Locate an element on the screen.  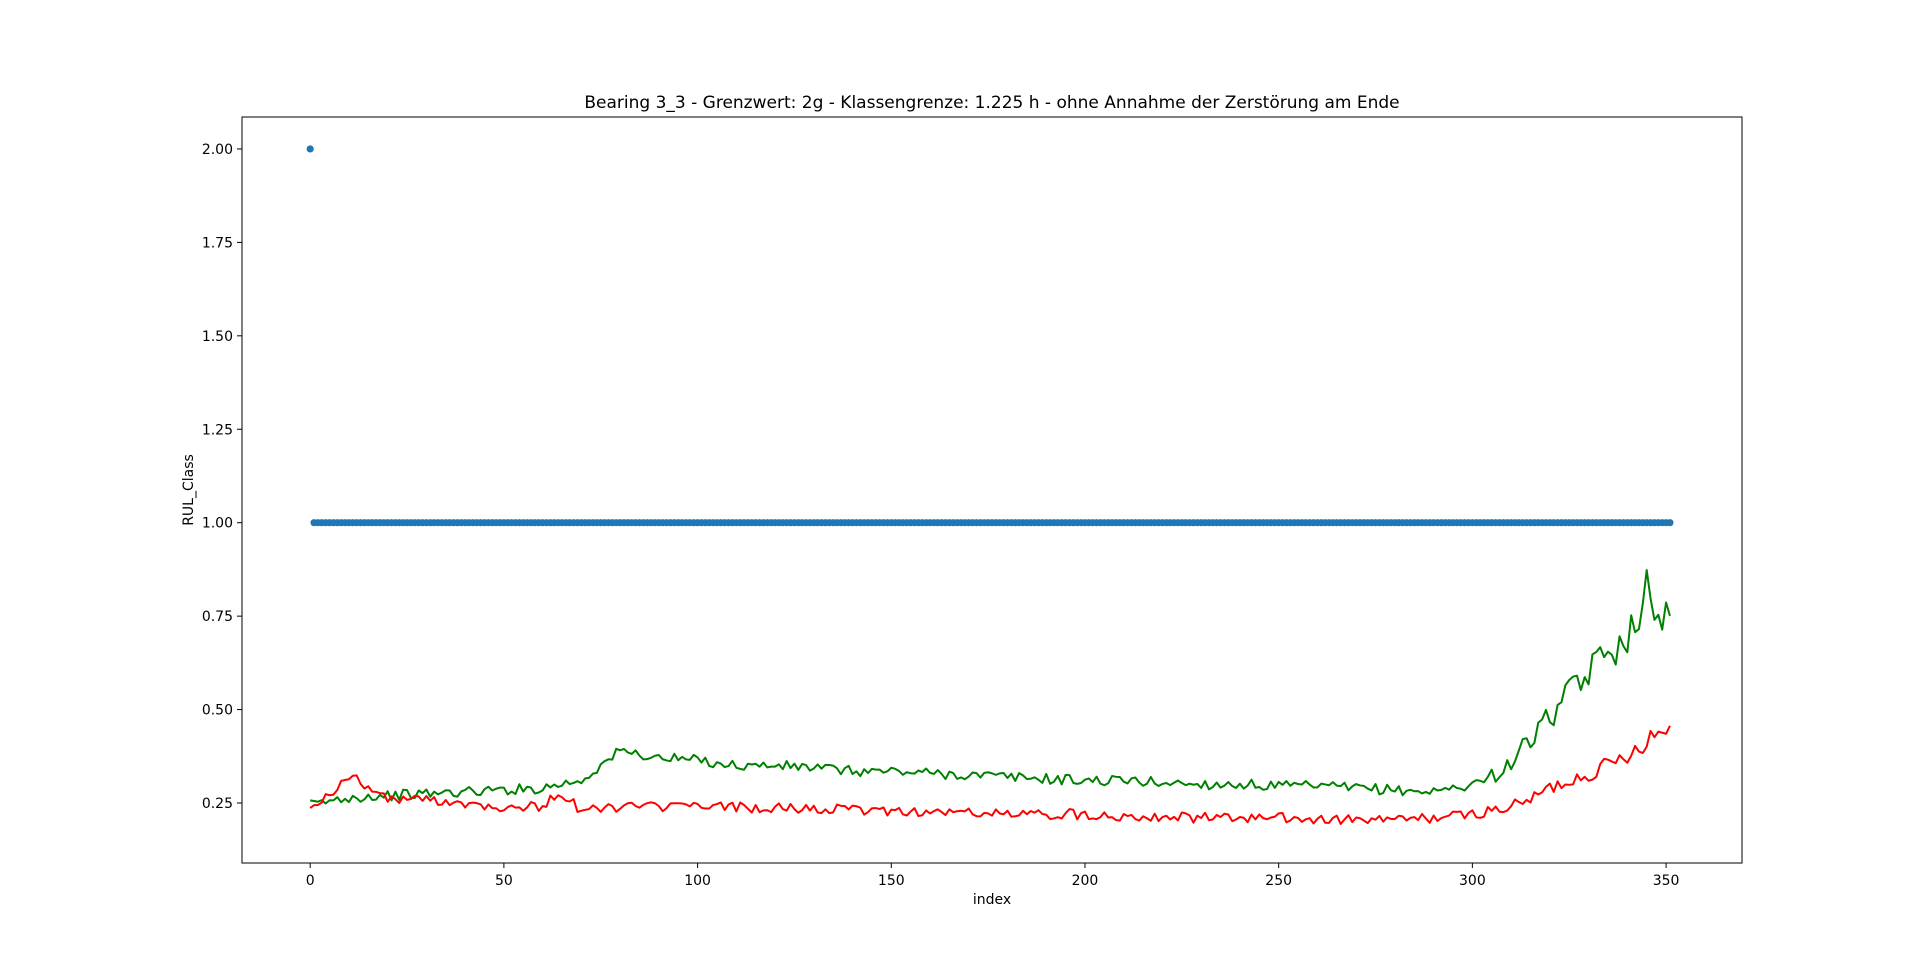
y-tick-label: 0.25 is located at coordinates (217, 804).